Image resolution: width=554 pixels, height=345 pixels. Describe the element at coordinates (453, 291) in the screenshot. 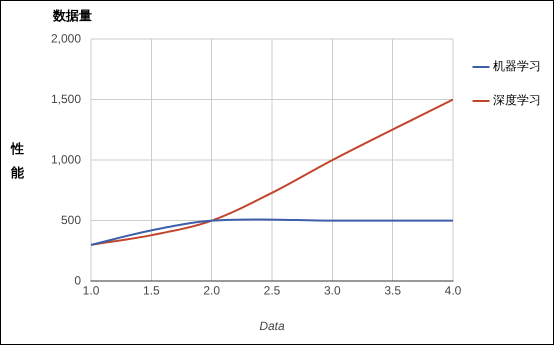

I see `x-tick-label: 4.0` at that location.